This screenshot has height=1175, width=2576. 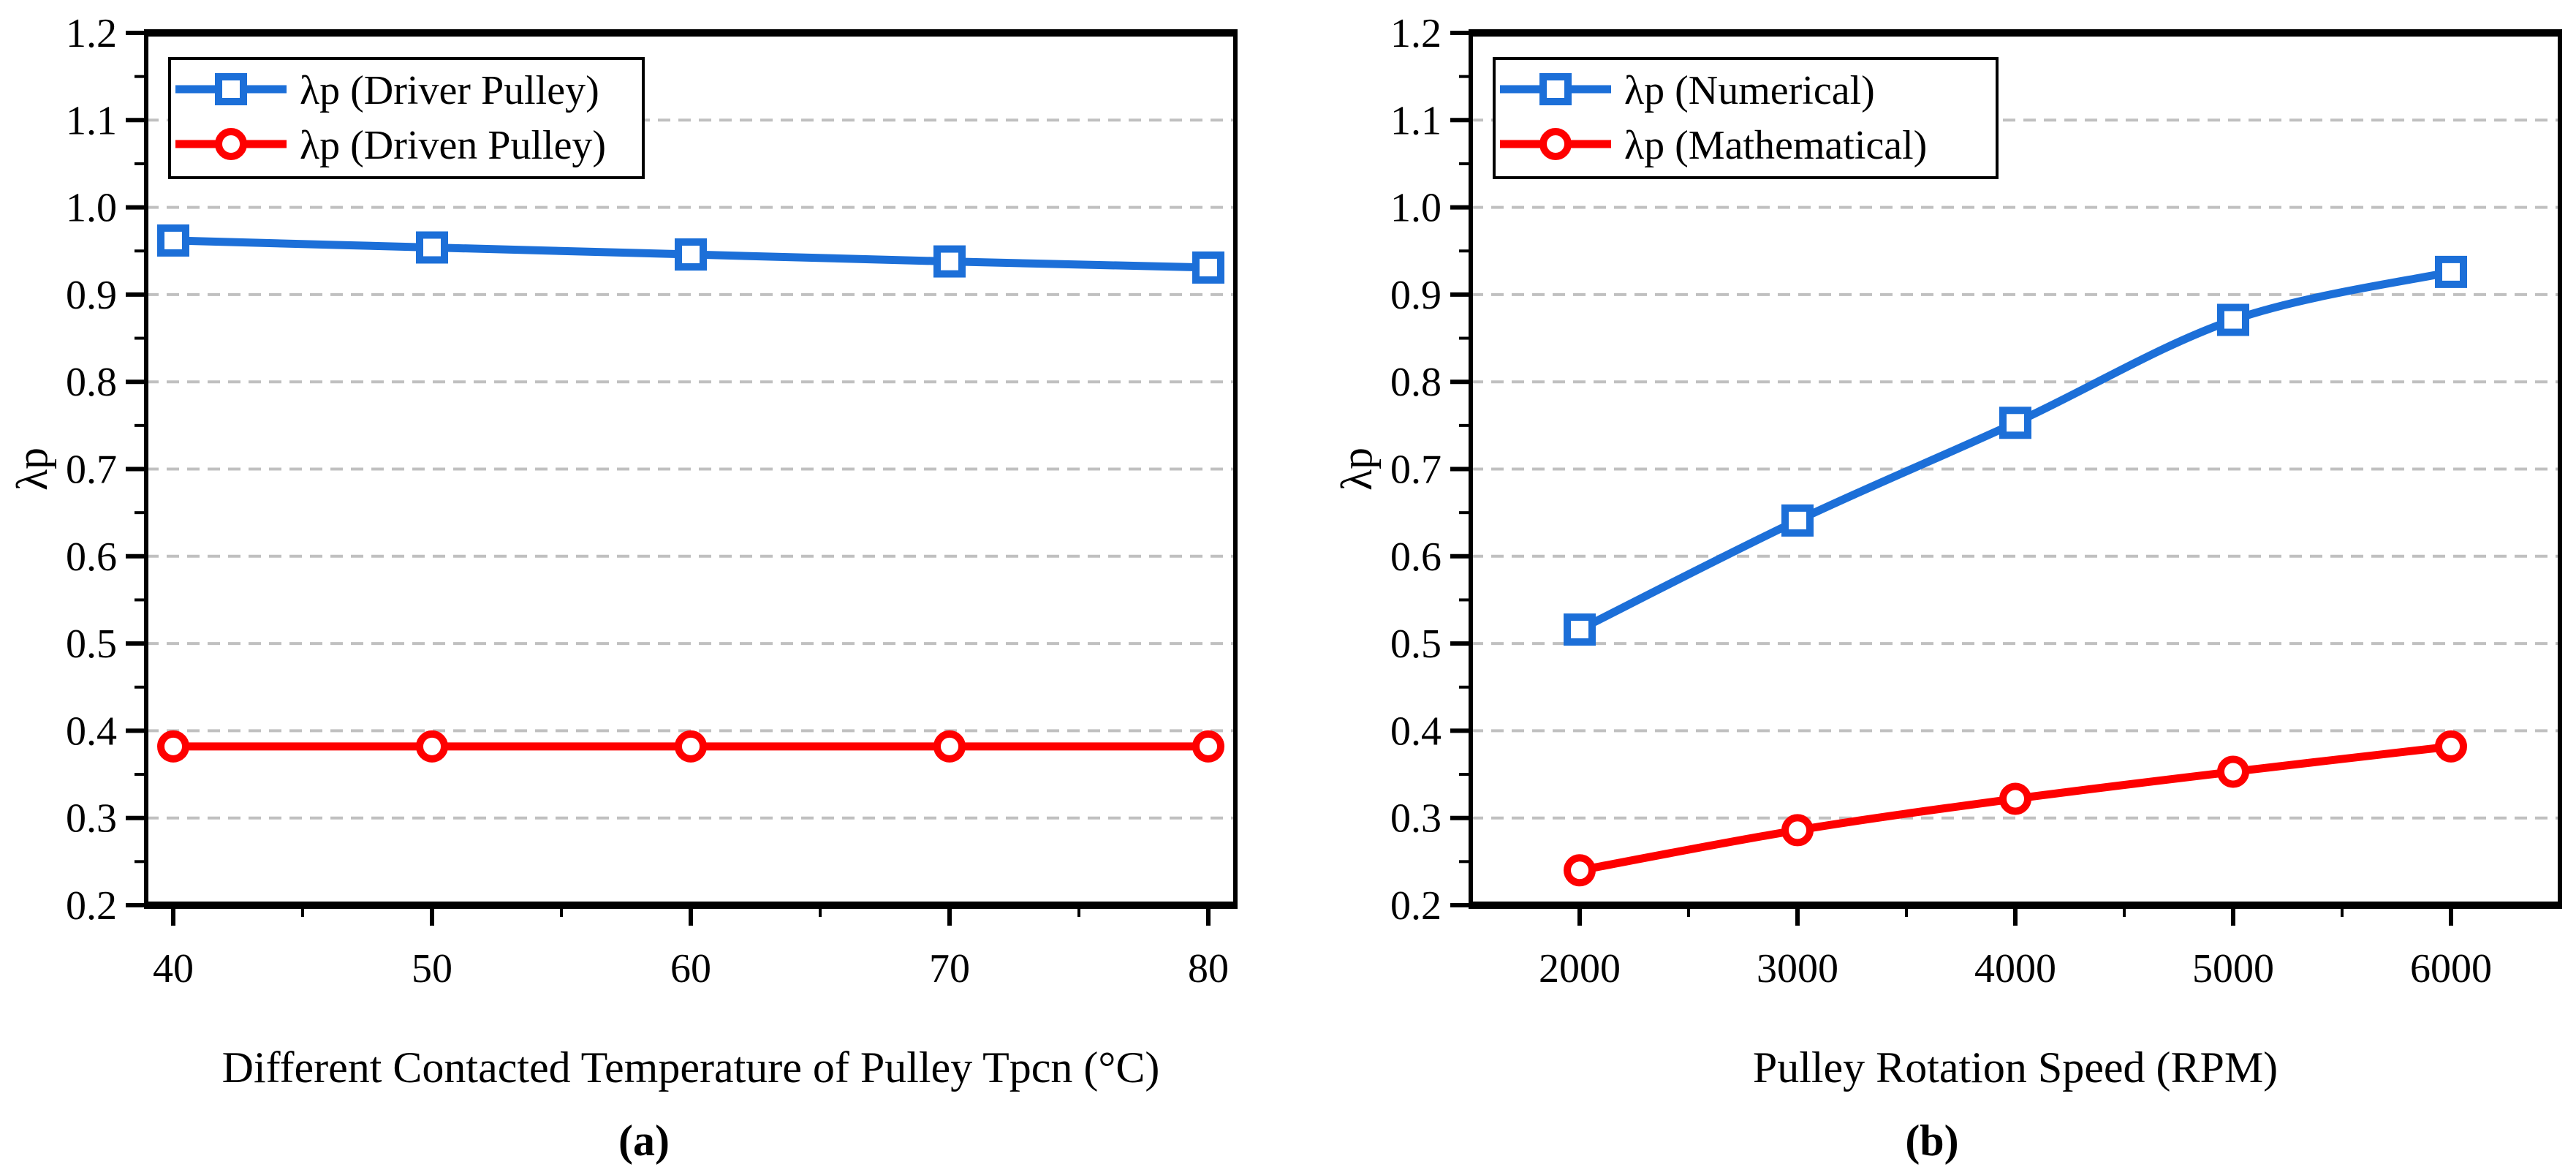 I want to click on x-tick-label: 70, so click(x=949, y=968).